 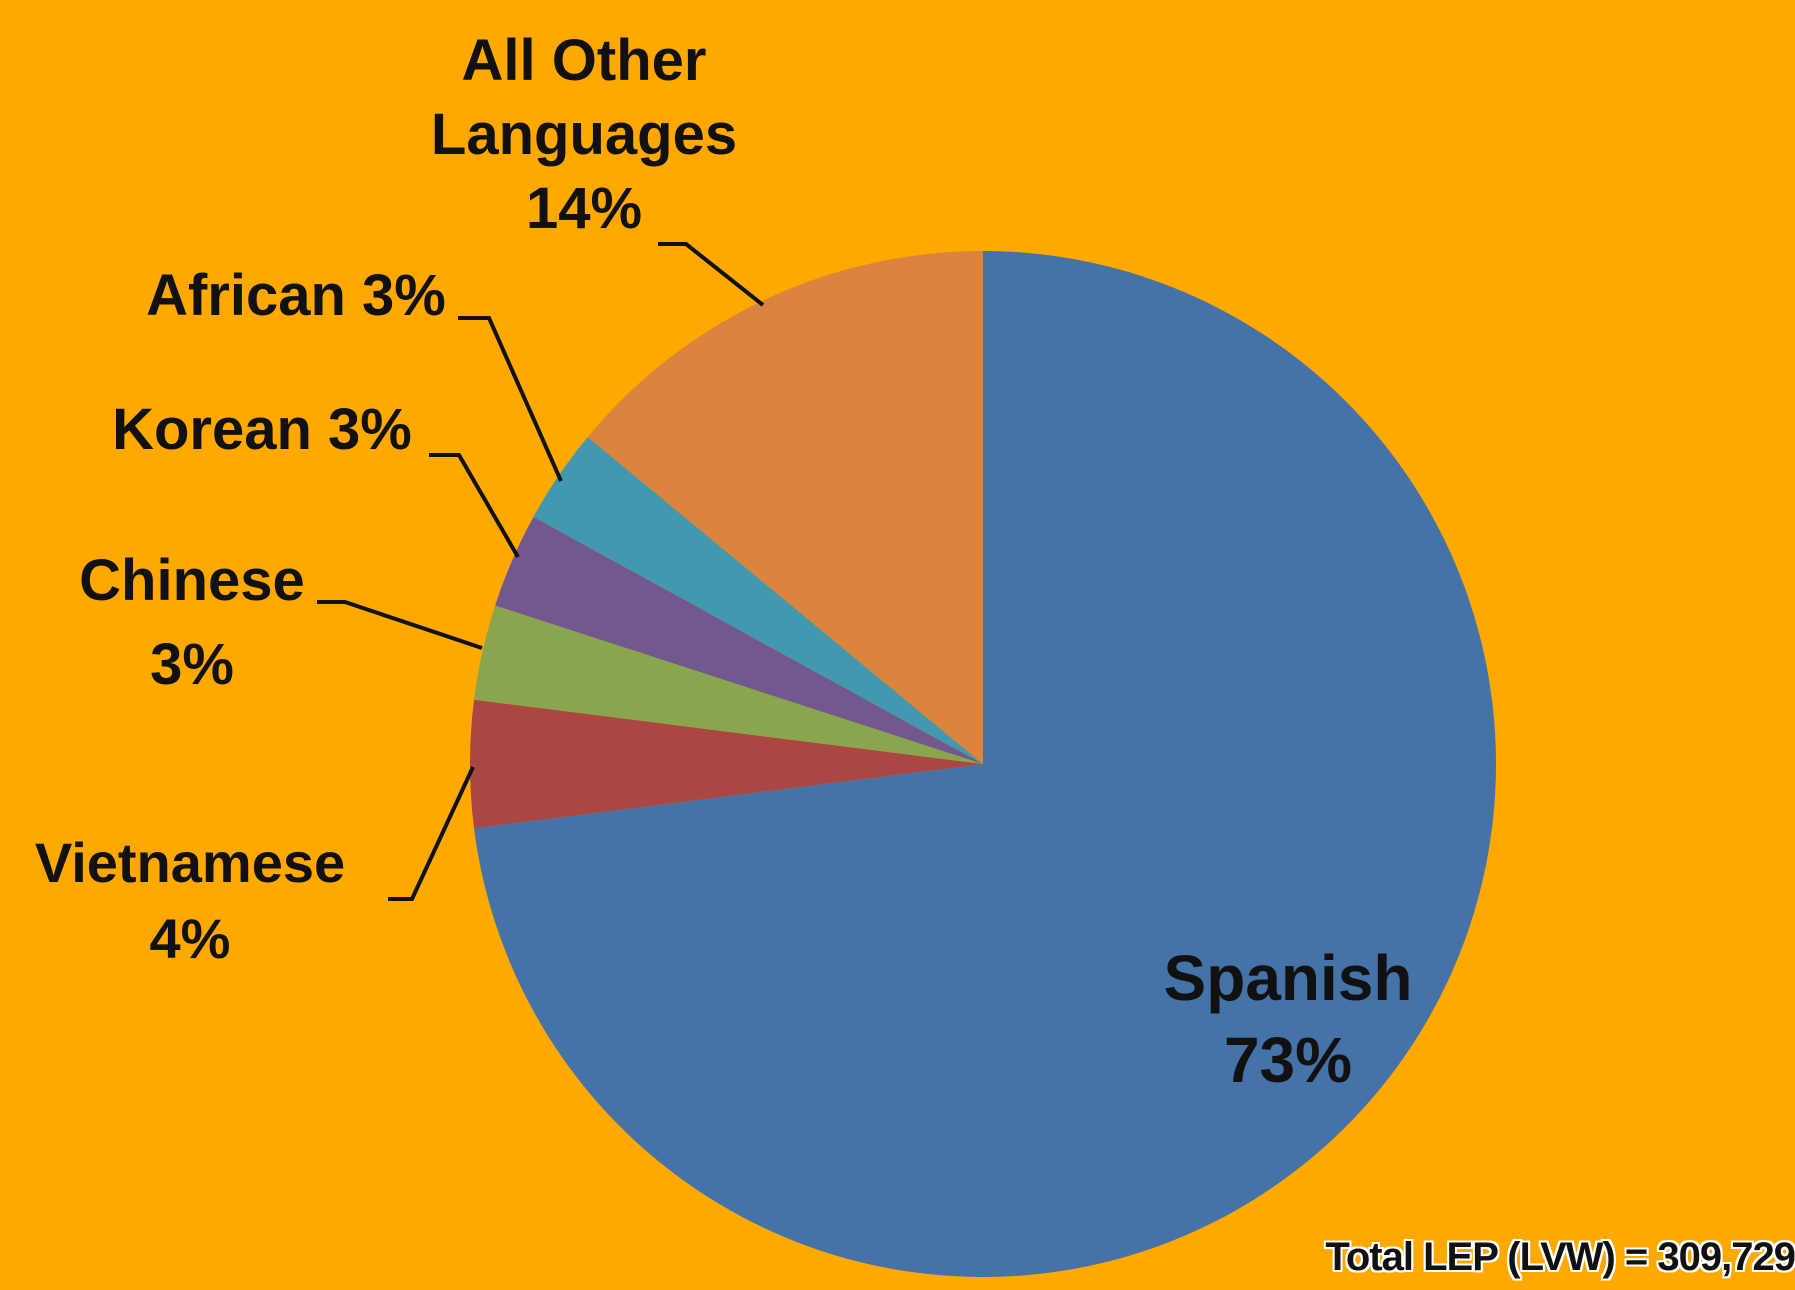 I want to click on pie-slice-african-3-, so click(x=758, y=600).